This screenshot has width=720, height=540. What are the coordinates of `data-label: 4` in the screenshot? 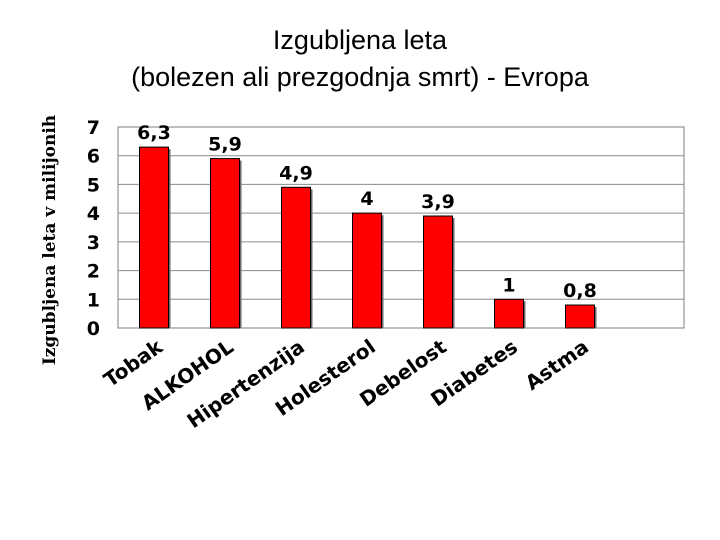 It's located at (366, 199).